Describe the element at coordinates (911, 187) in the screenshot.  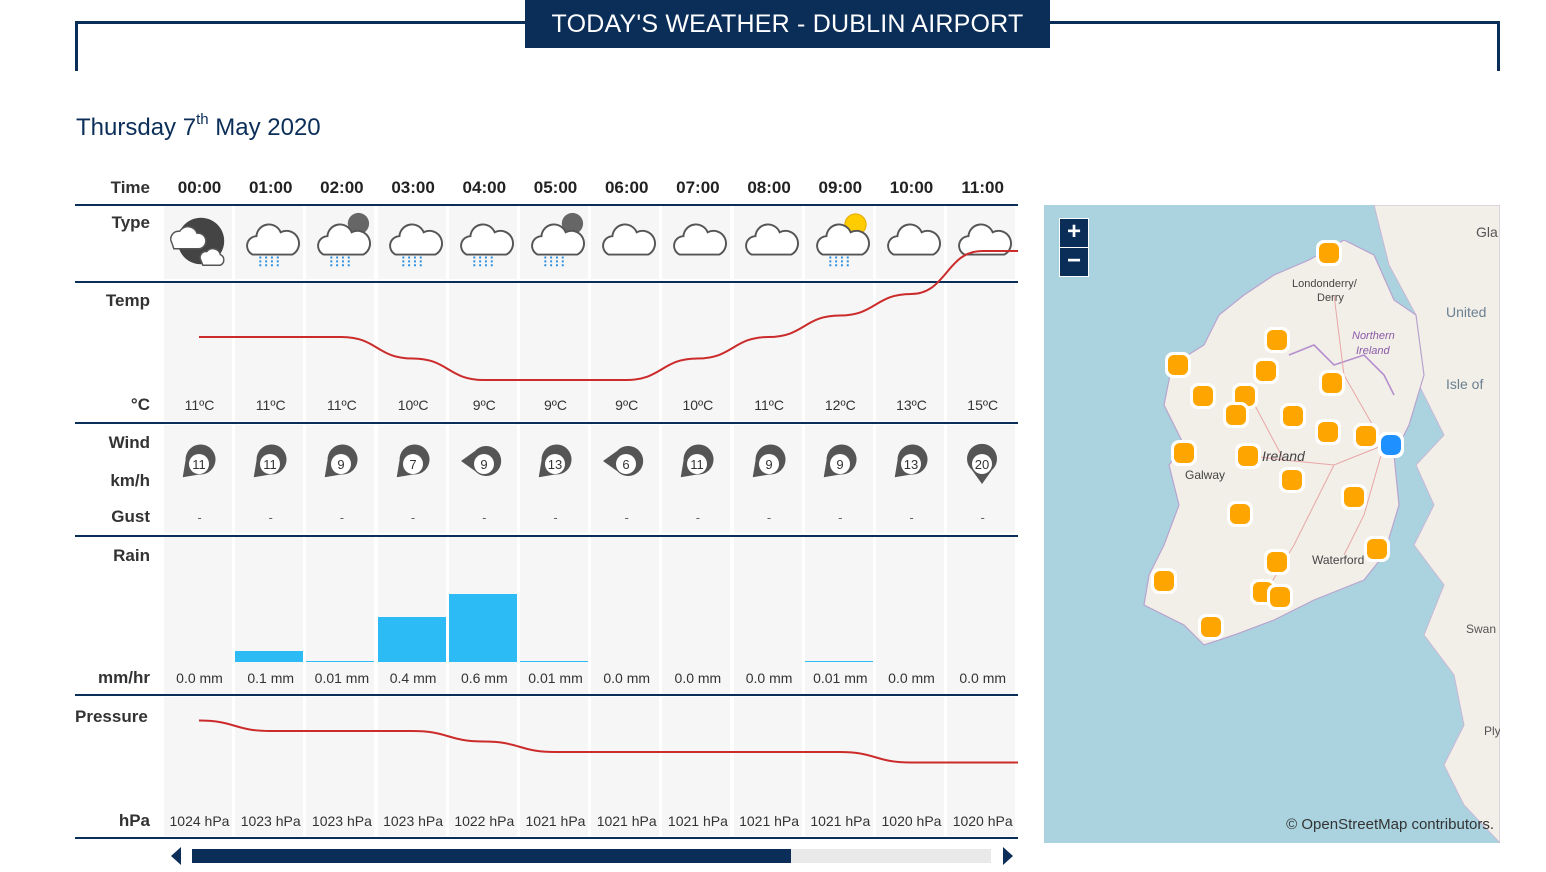
I see `time-cell: 10:00` at that location.